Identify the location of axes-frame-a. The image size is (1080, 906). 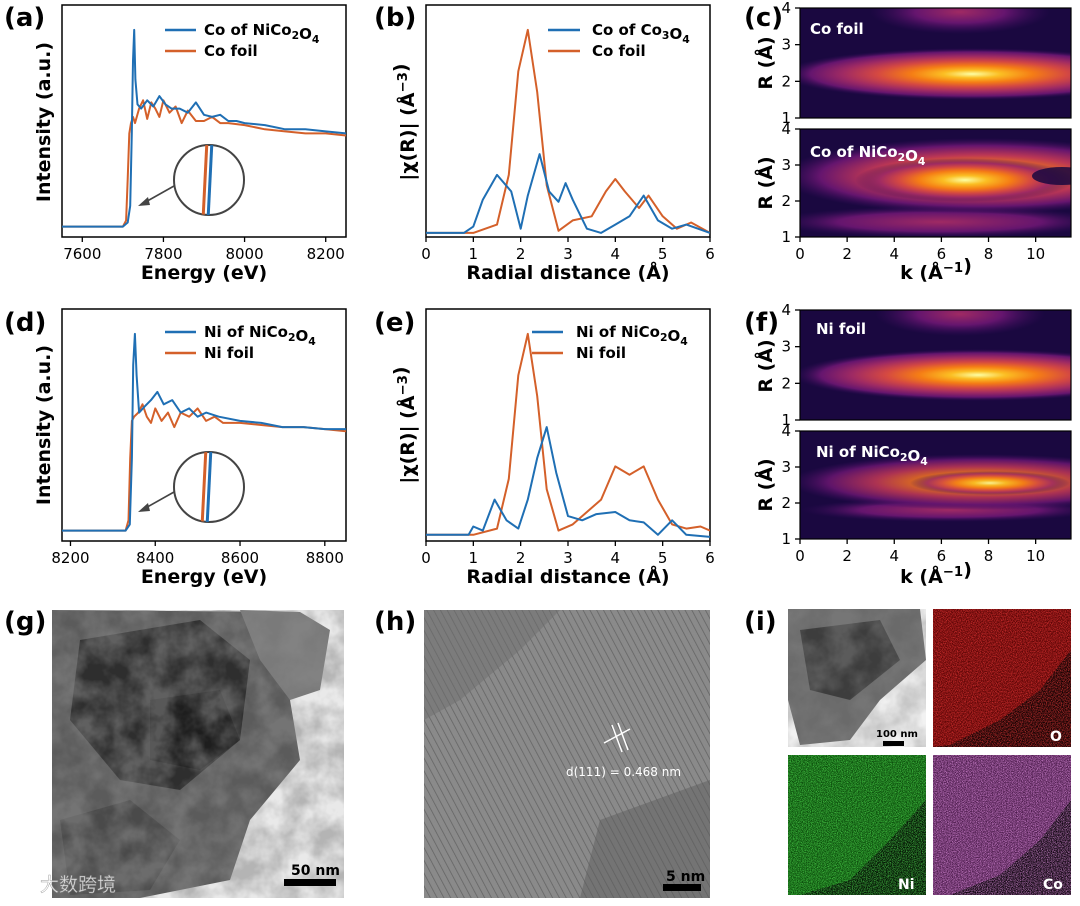
(204, 121).